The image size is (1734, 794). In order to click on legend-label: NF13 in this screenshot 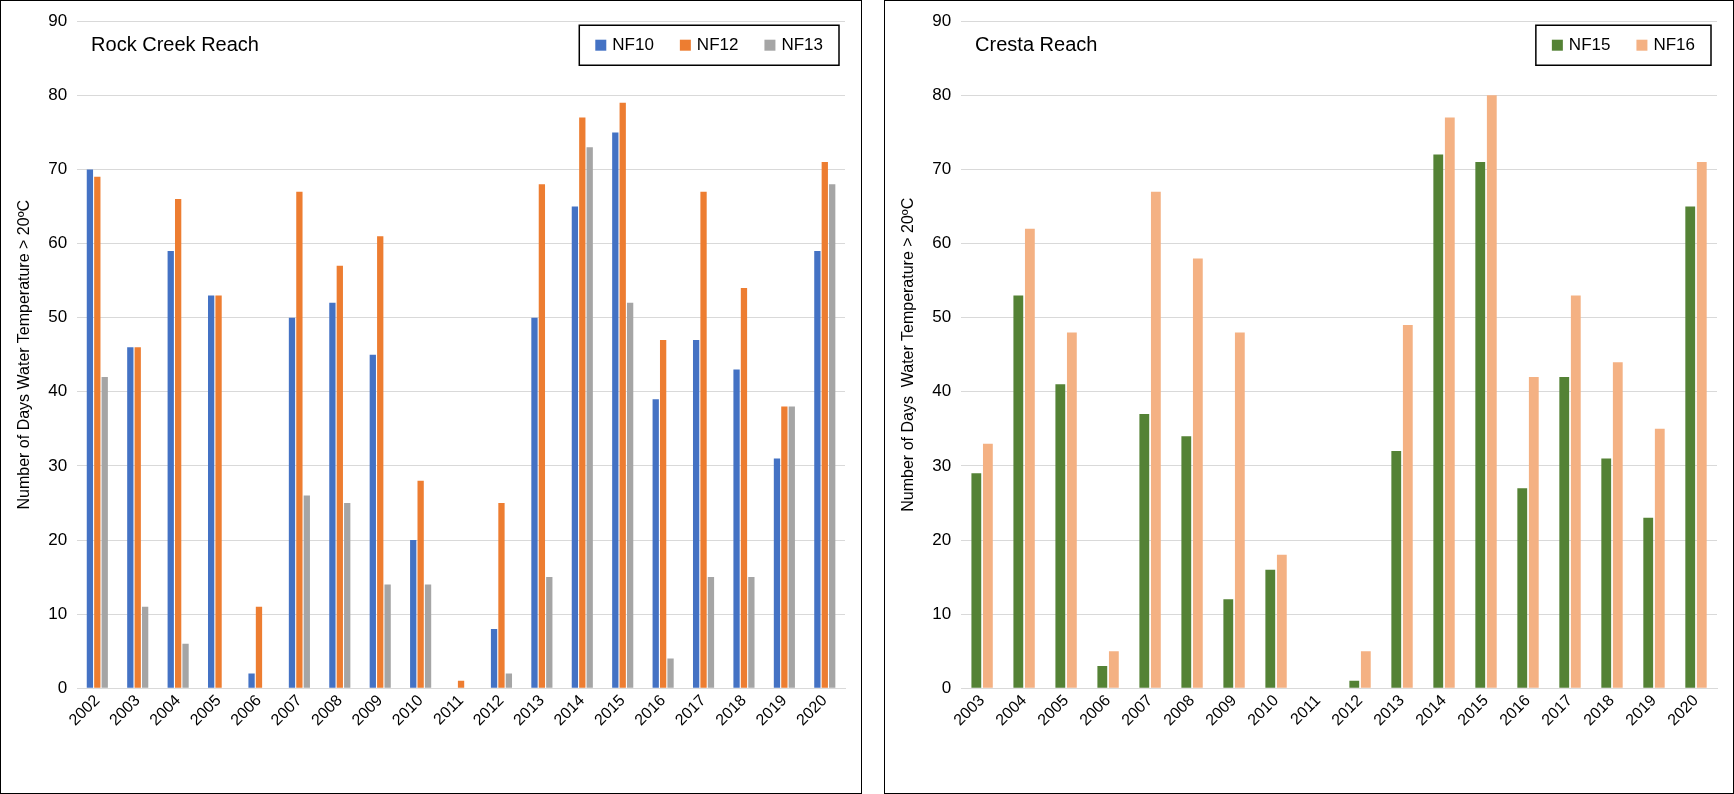, I will do `click(802, 44)`.